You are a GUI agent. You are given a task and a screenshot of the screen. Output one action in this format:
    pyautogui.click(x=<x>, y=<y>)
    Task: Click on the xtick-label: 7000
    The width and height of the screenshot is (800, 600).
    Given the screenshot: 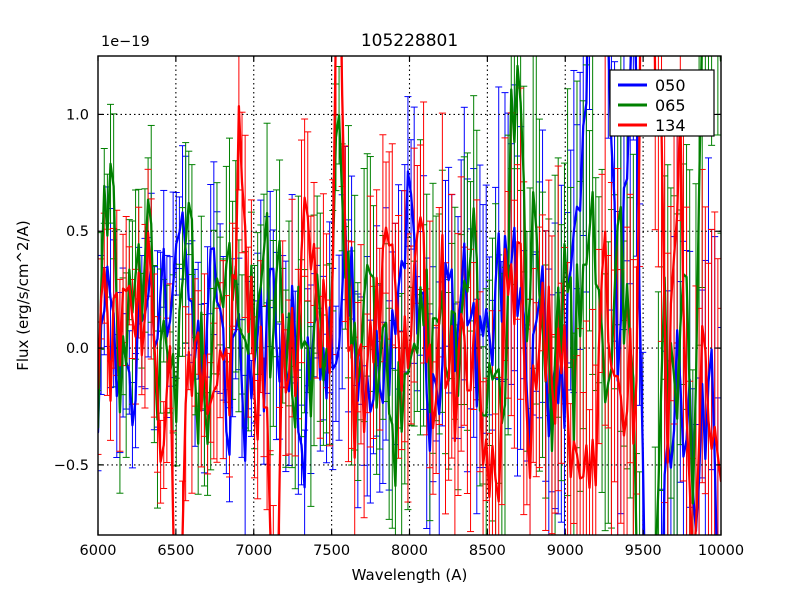 What is the action you would take?
    pyautogui.click(x=253, y=551)
    